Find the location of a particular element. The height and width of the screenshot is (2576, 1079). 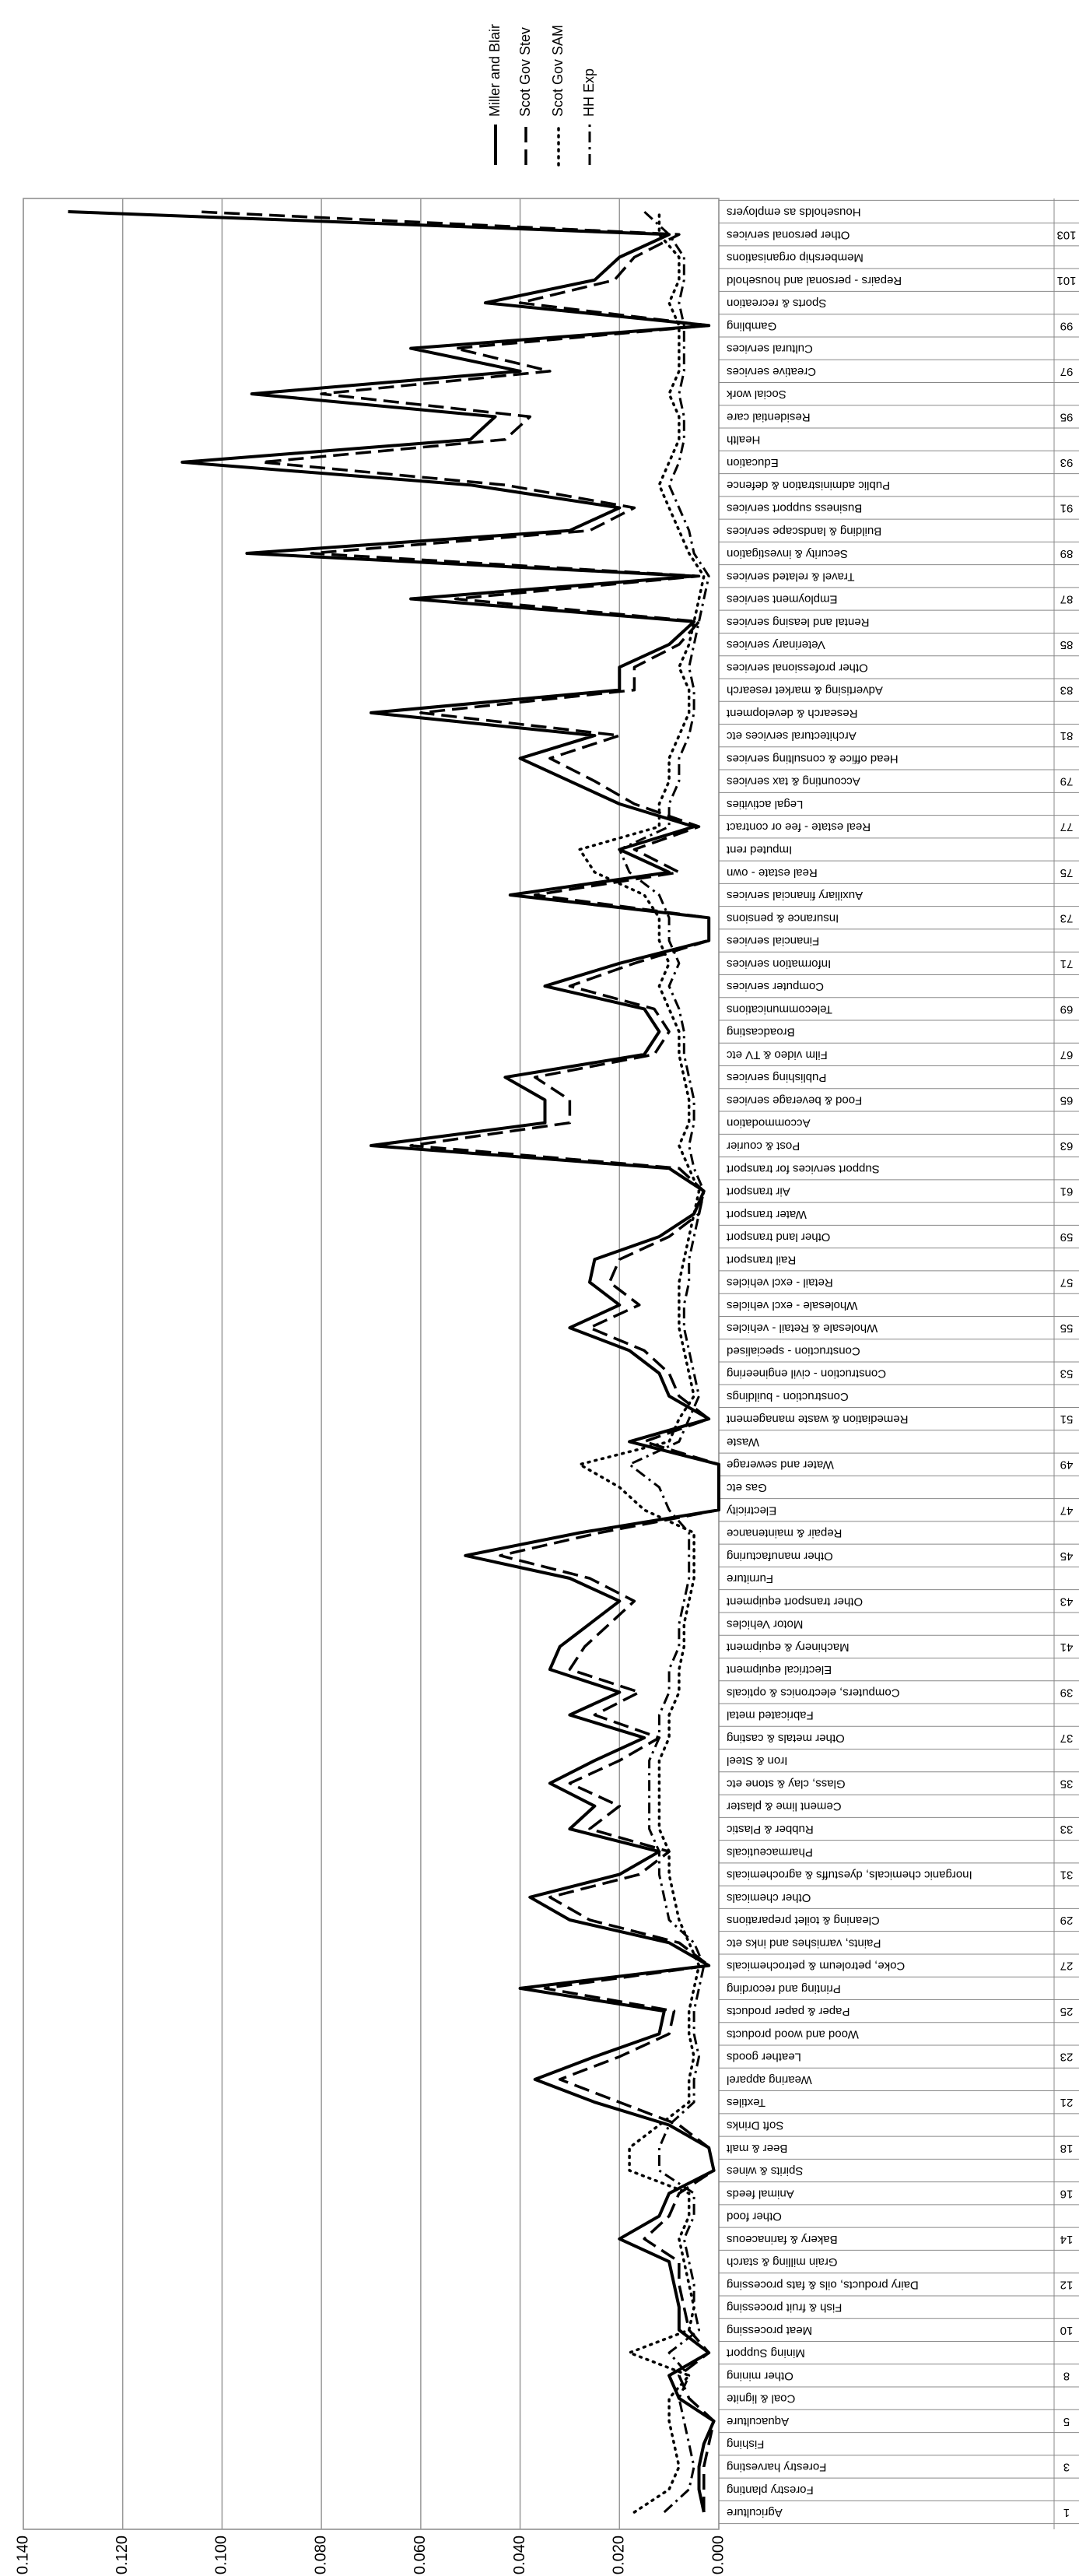

x-tick-label: Water and sewerage is located at coordinates (781, 1465).